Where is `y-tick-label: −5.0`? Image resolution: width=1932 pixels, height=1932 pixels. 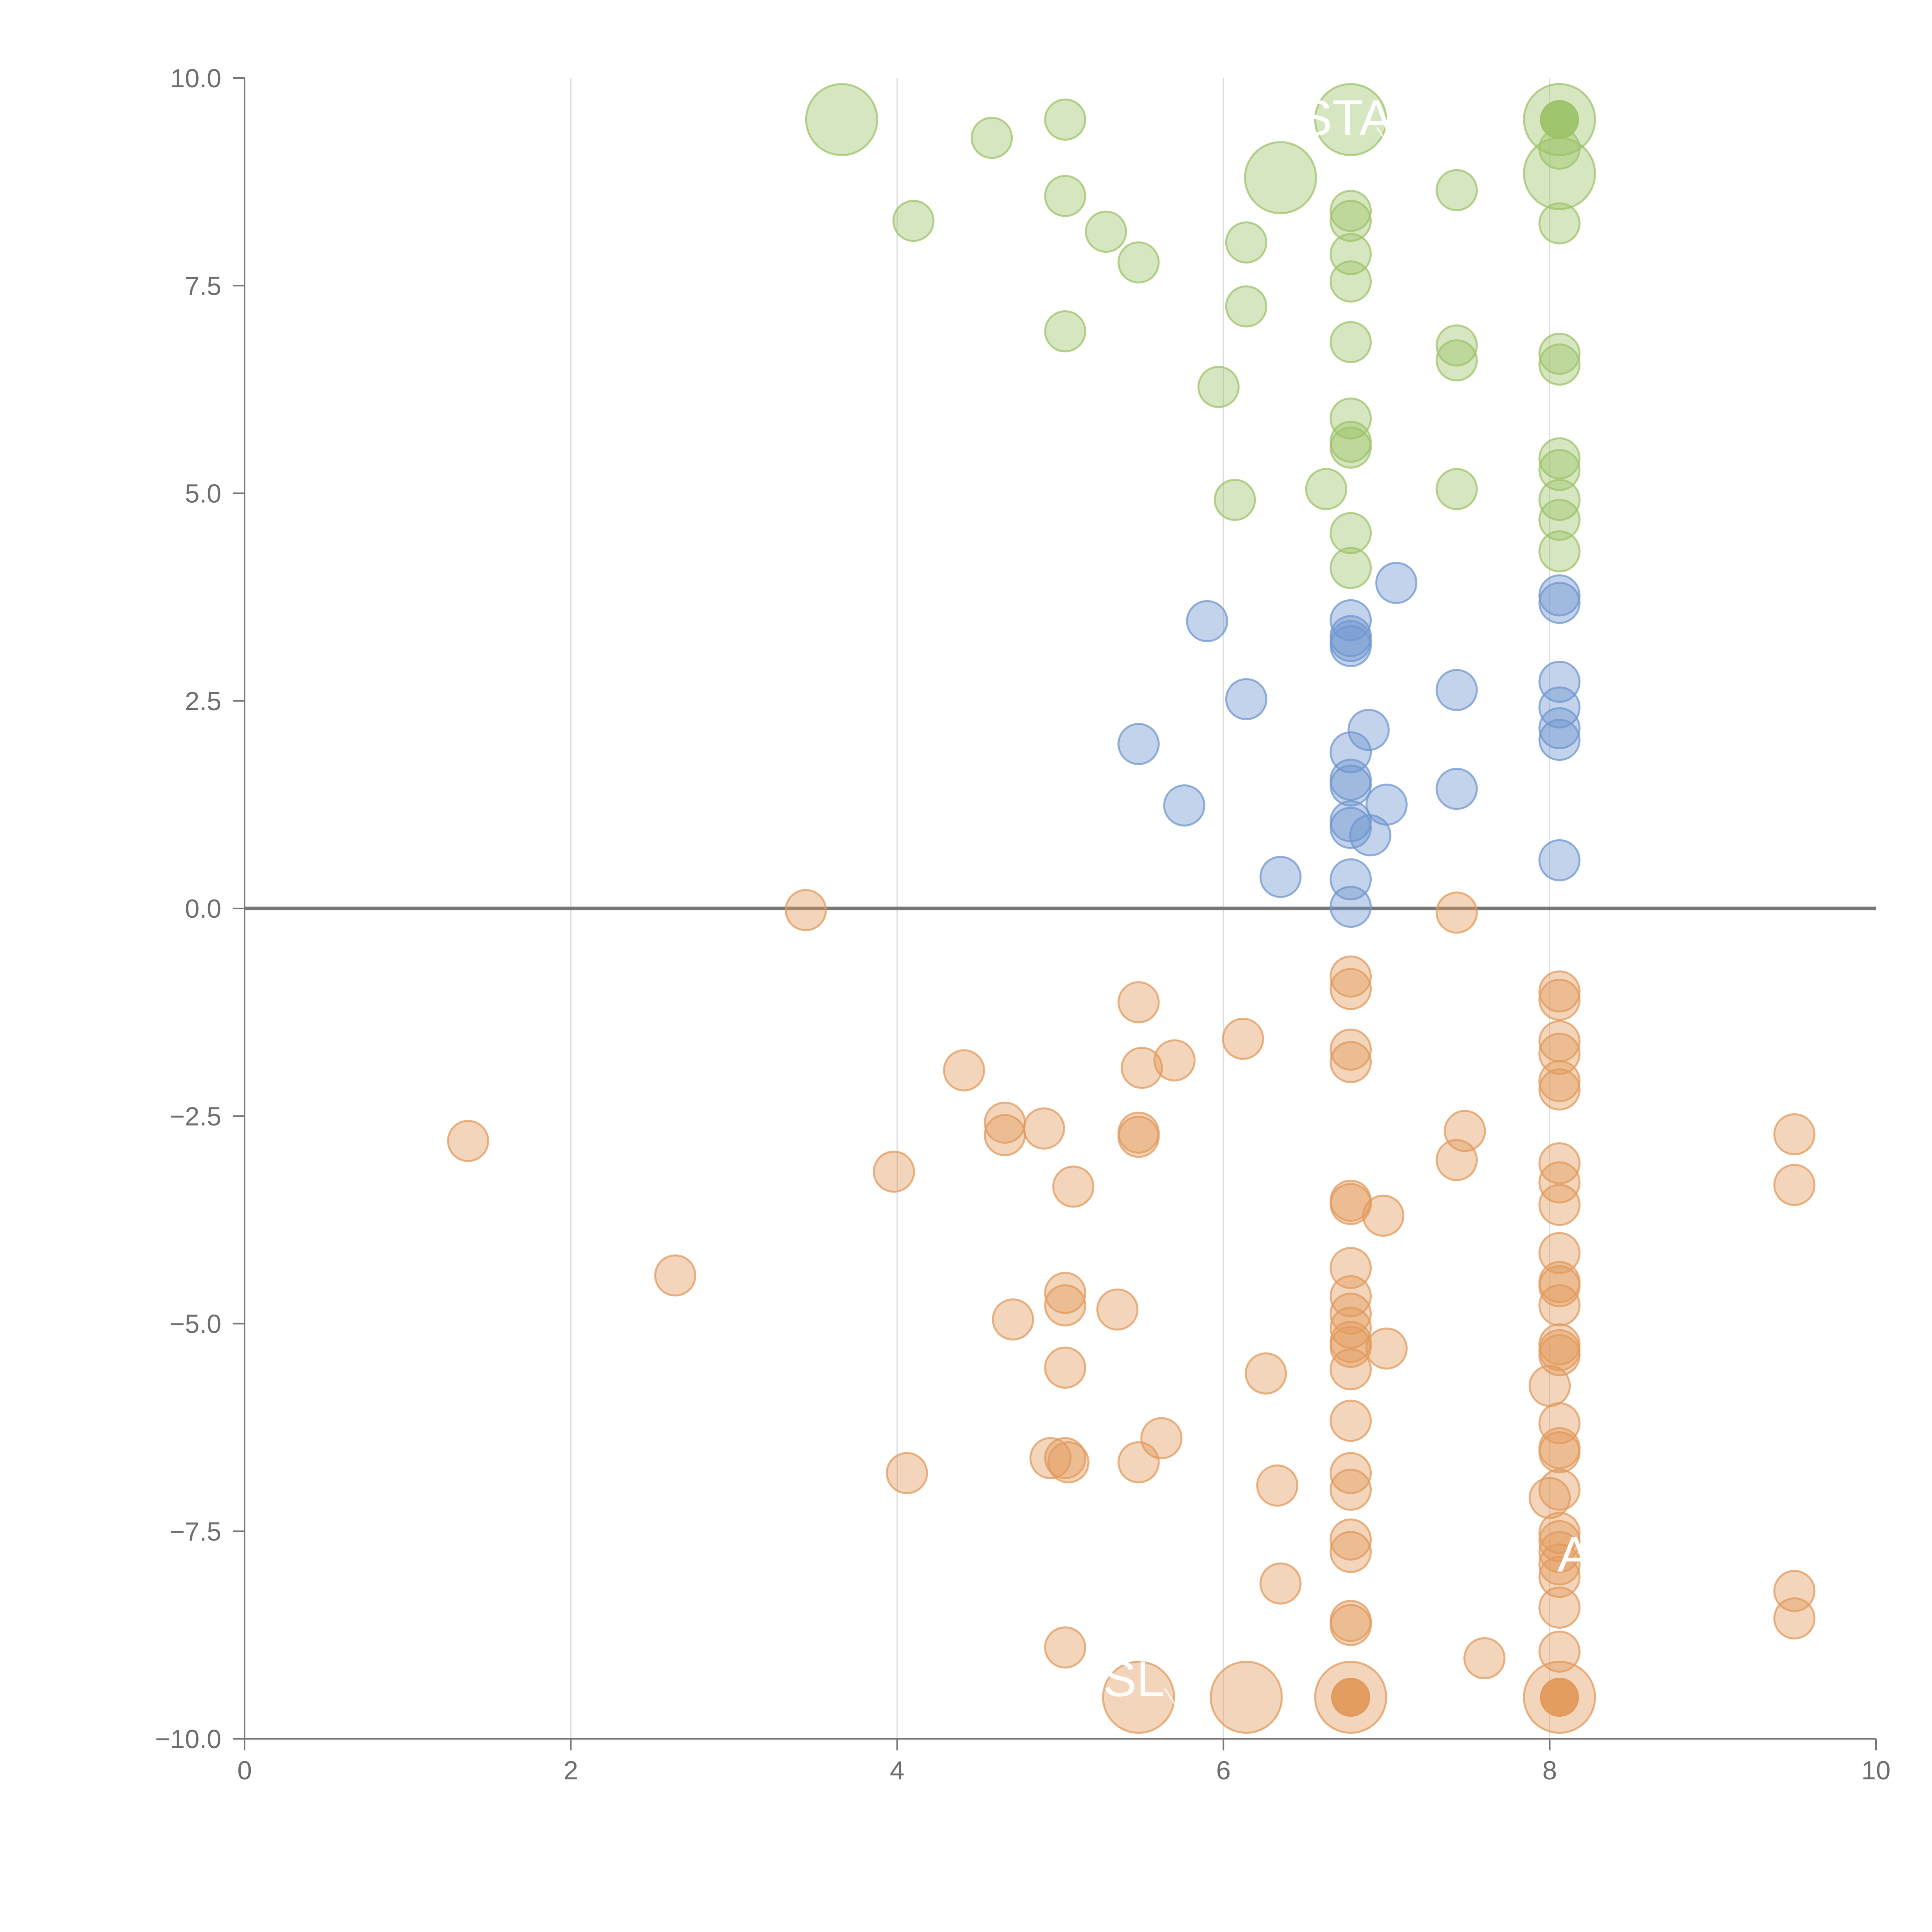 y-tick-label: −5.0 is located at coordinates (196, 1325).